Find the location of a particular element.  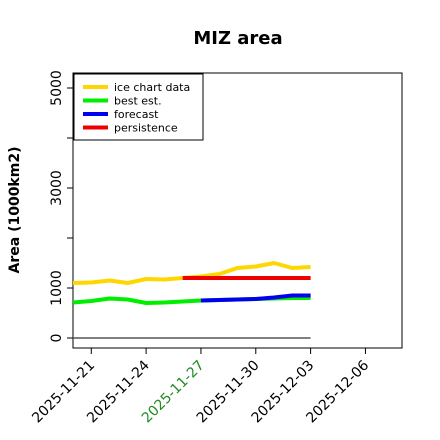

legend-label: forecast is located at coordinates (136, 114).